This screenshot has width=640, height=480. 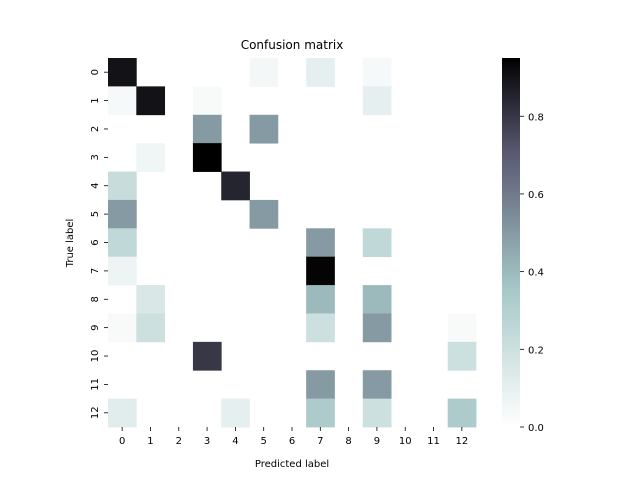 I want to click on x-tick-label: 1, so click(x=150, y=441).